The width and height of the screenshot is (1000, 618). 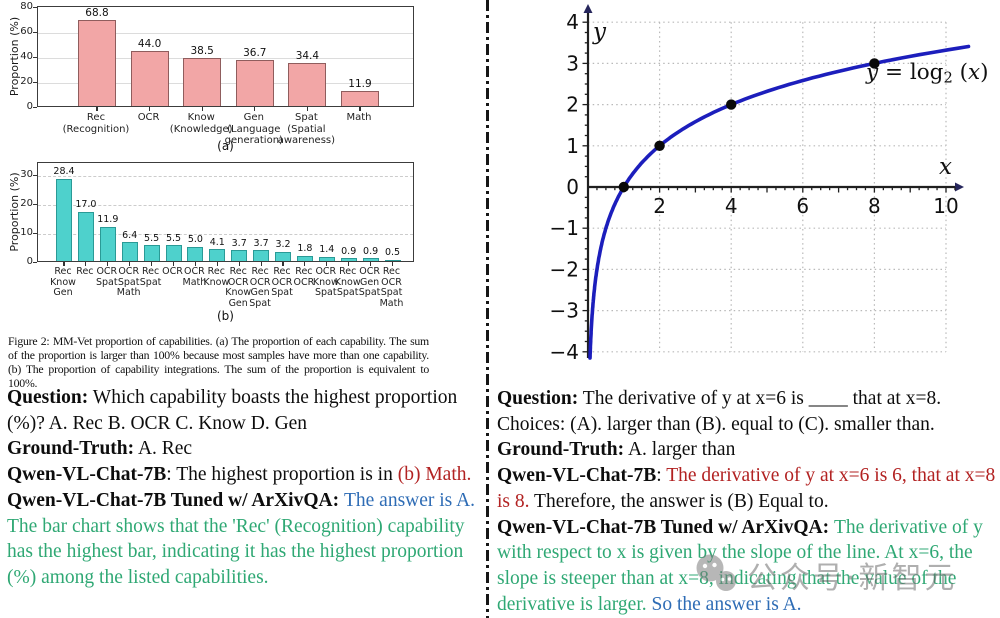 I want to click on ground-truth-paragraph: Ground-Truth: A. larger than, so click(x=747, y=450).